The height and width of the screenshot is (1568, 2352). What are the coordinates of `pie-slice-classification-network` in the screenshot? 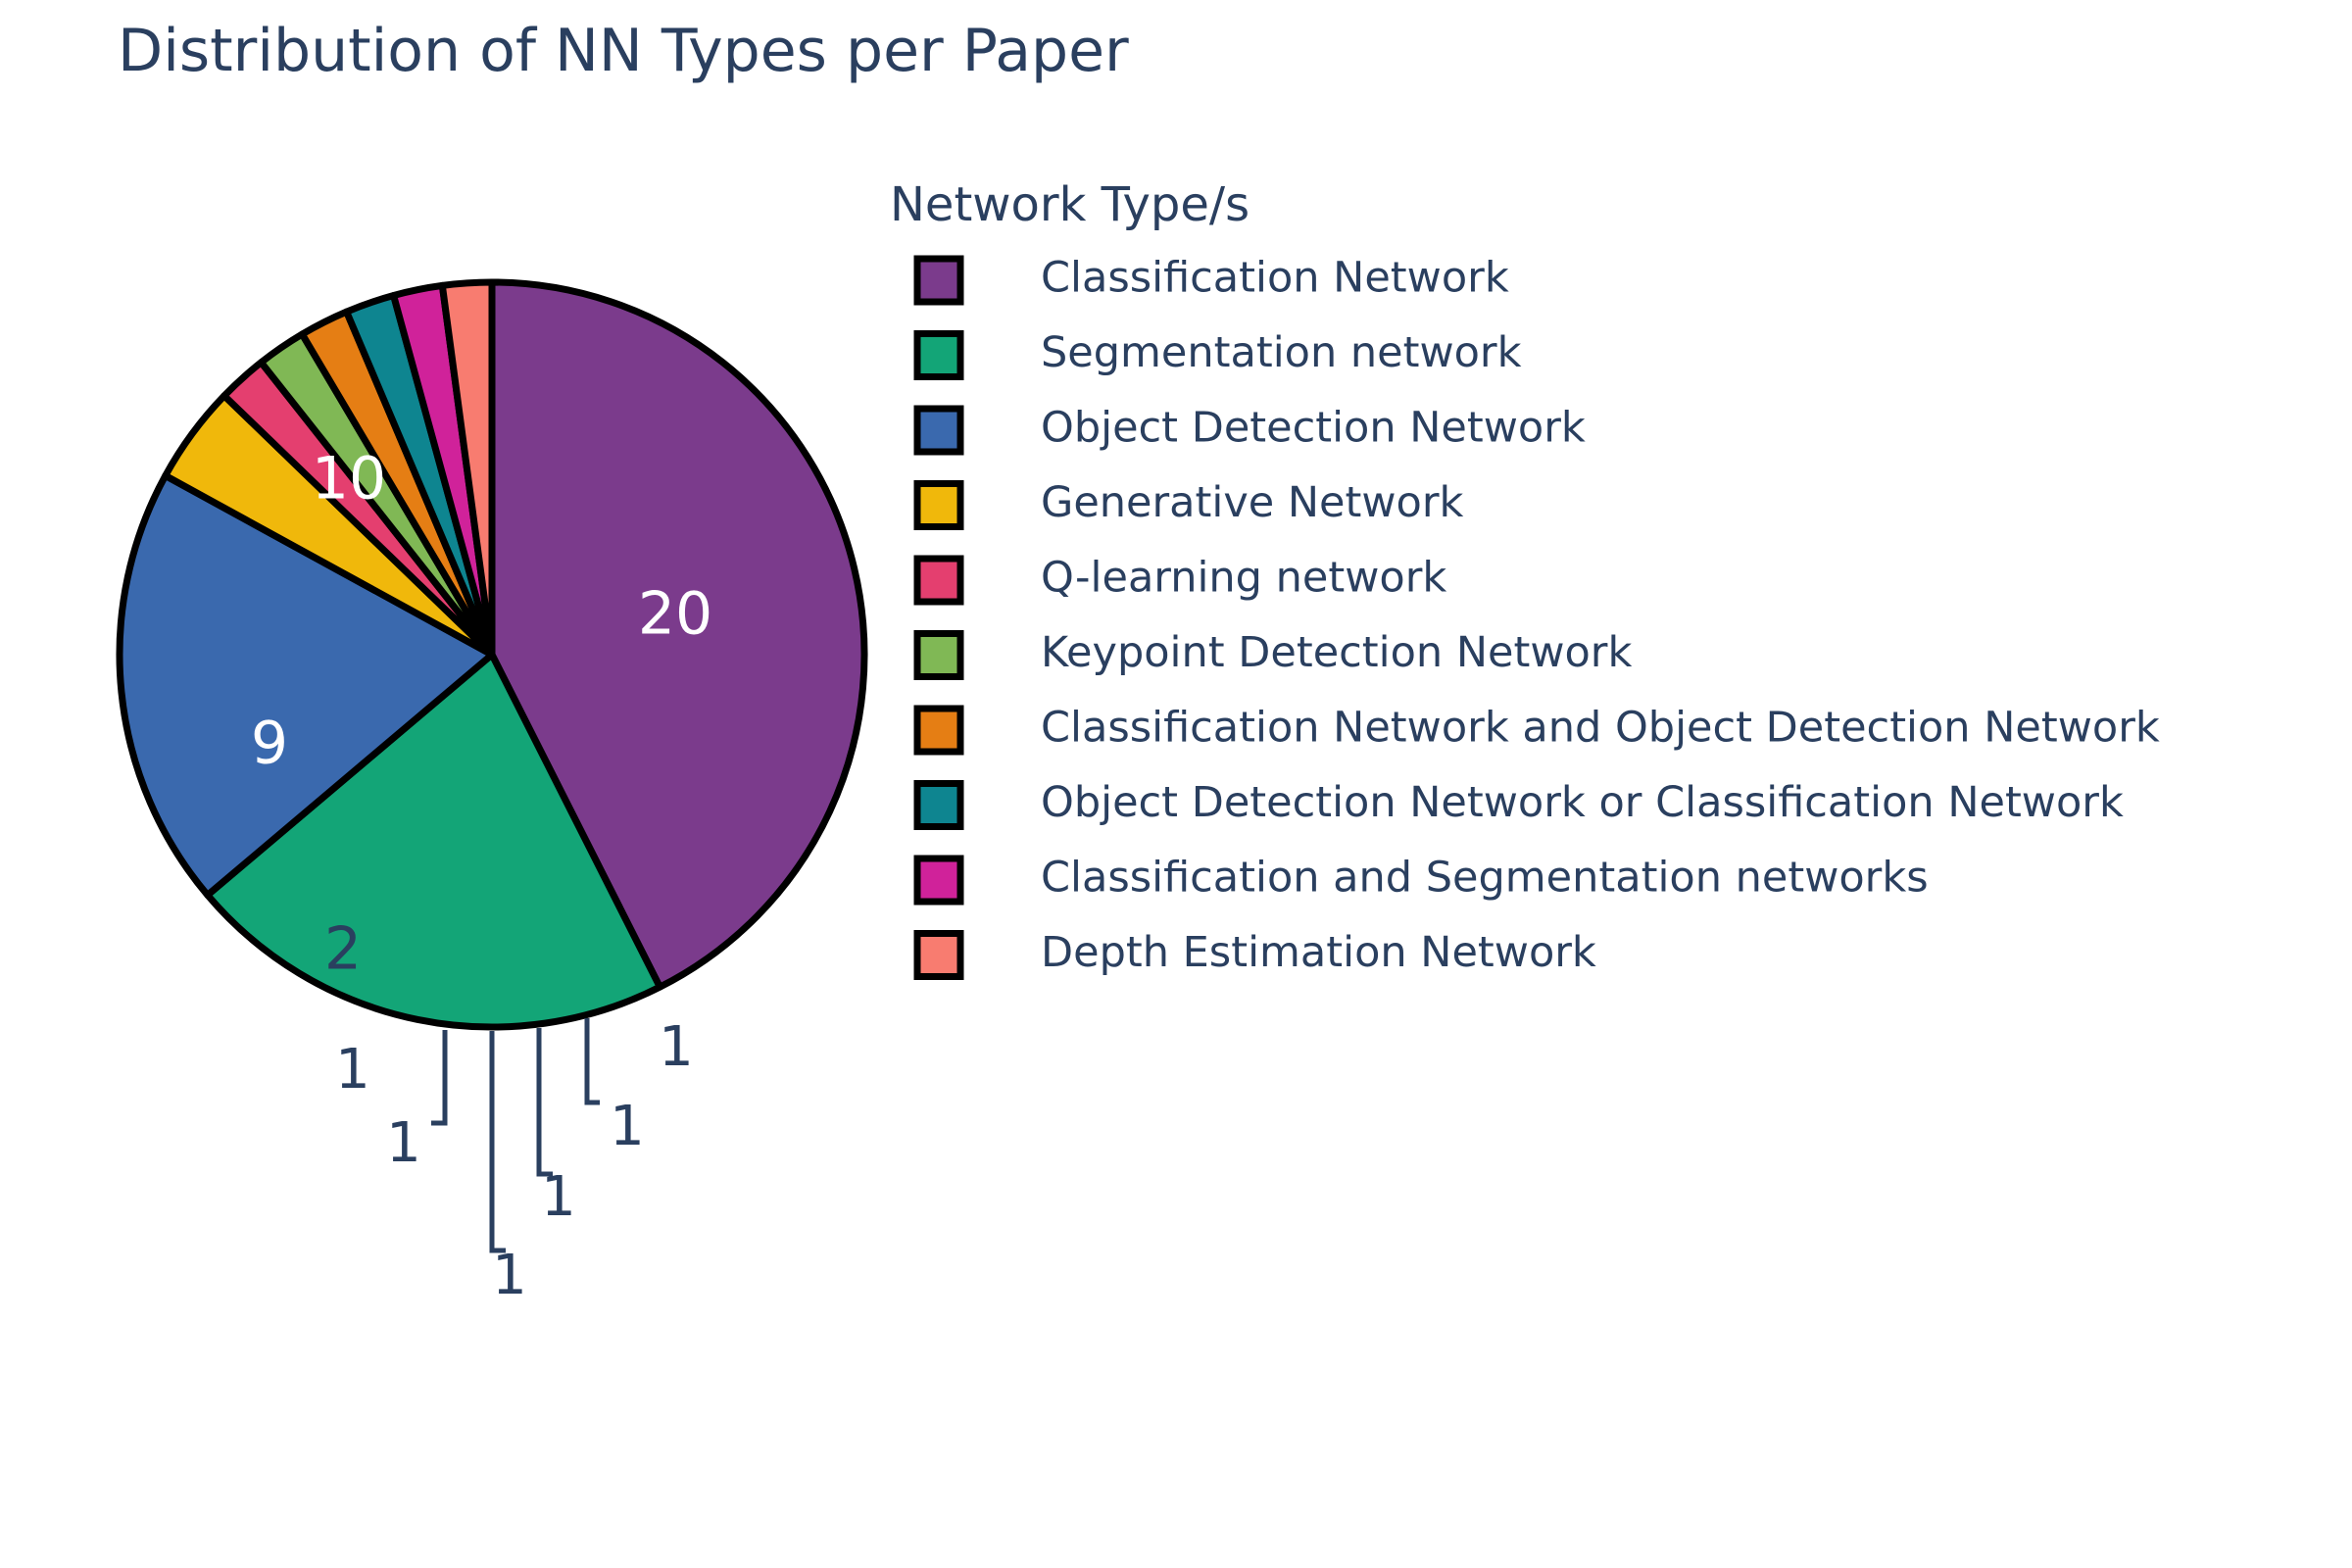 It's located at (678, 634).